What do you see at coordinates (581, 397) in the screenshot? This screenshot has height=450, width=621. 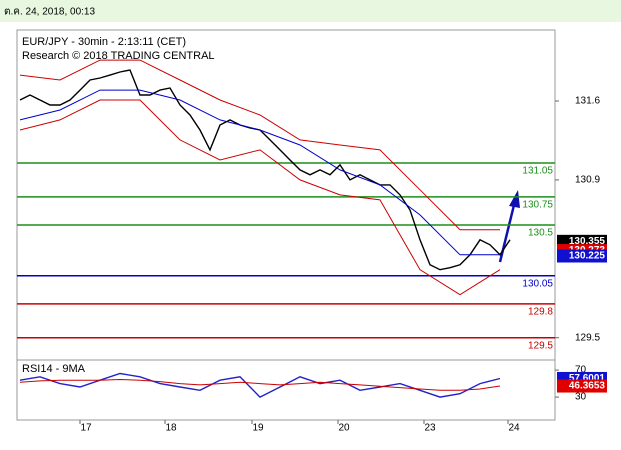 I see `y-tick-label: 30` at bounding box center [581, 397].